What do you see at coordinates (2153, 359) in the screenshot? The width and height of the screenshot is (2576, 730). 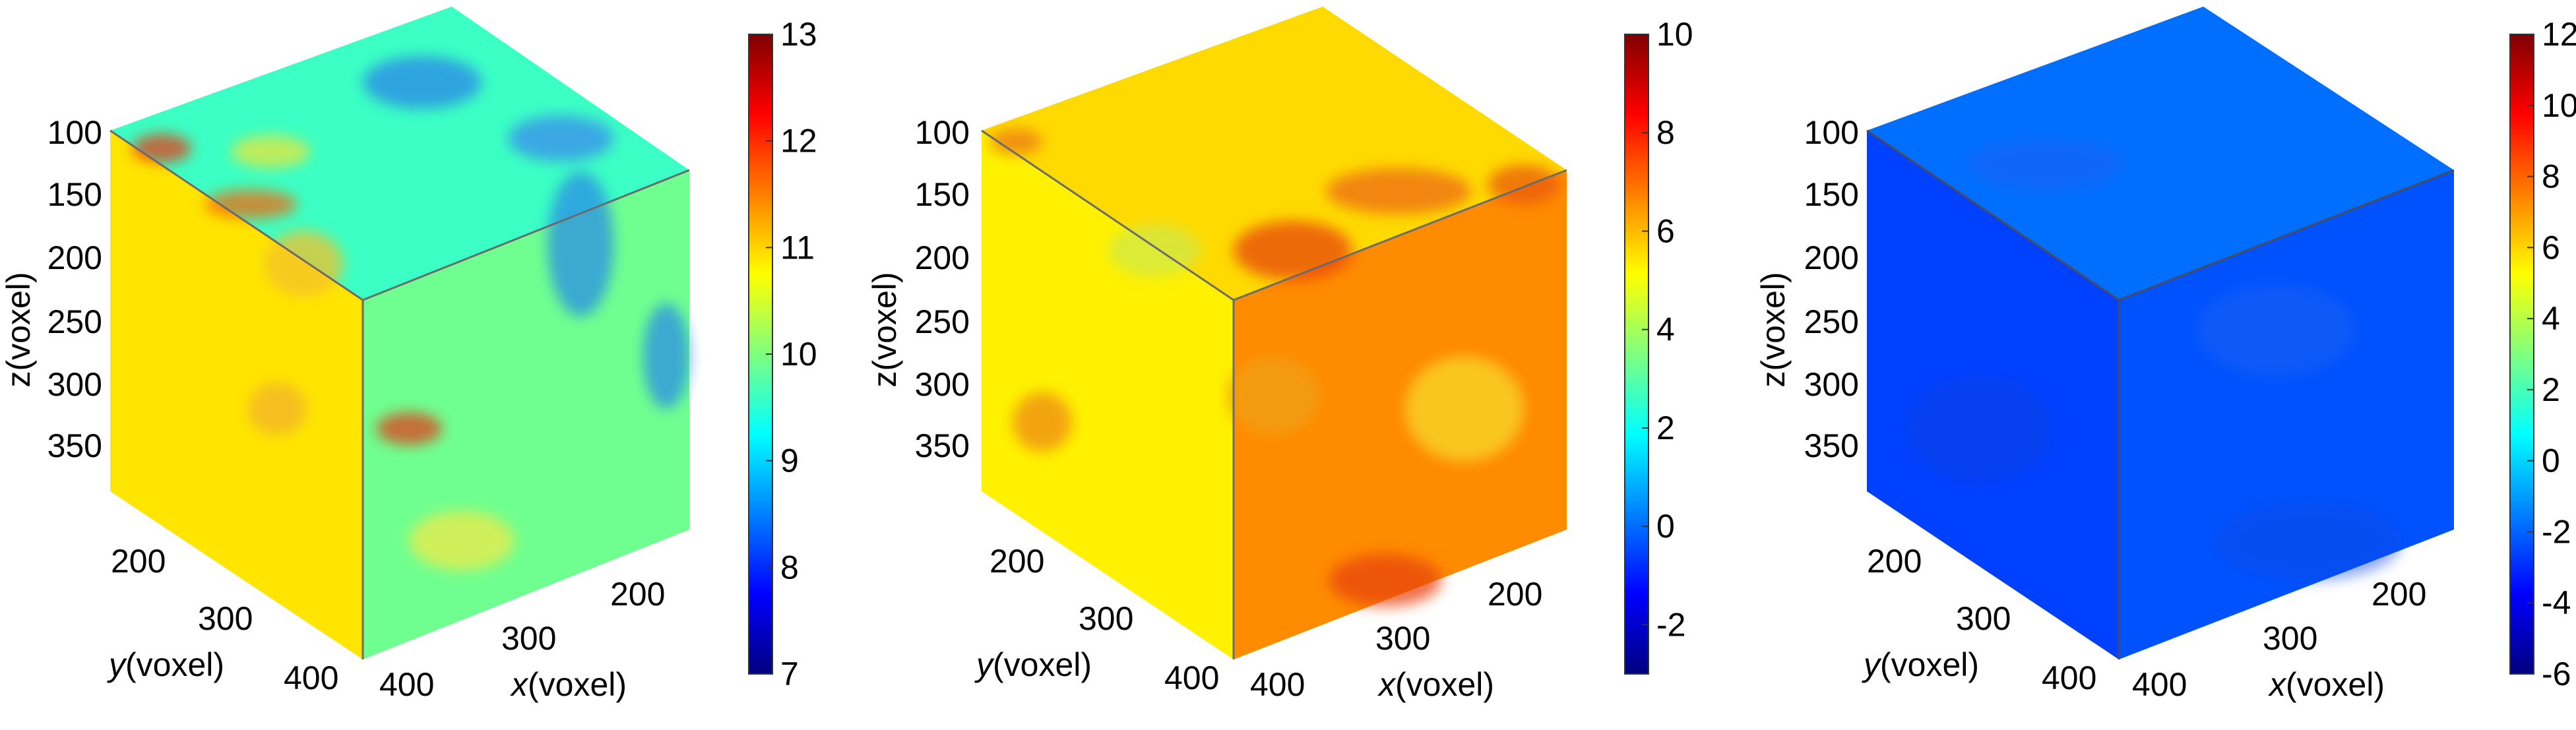 I see `cube-3-texture` at bounding box center [2153, 359].